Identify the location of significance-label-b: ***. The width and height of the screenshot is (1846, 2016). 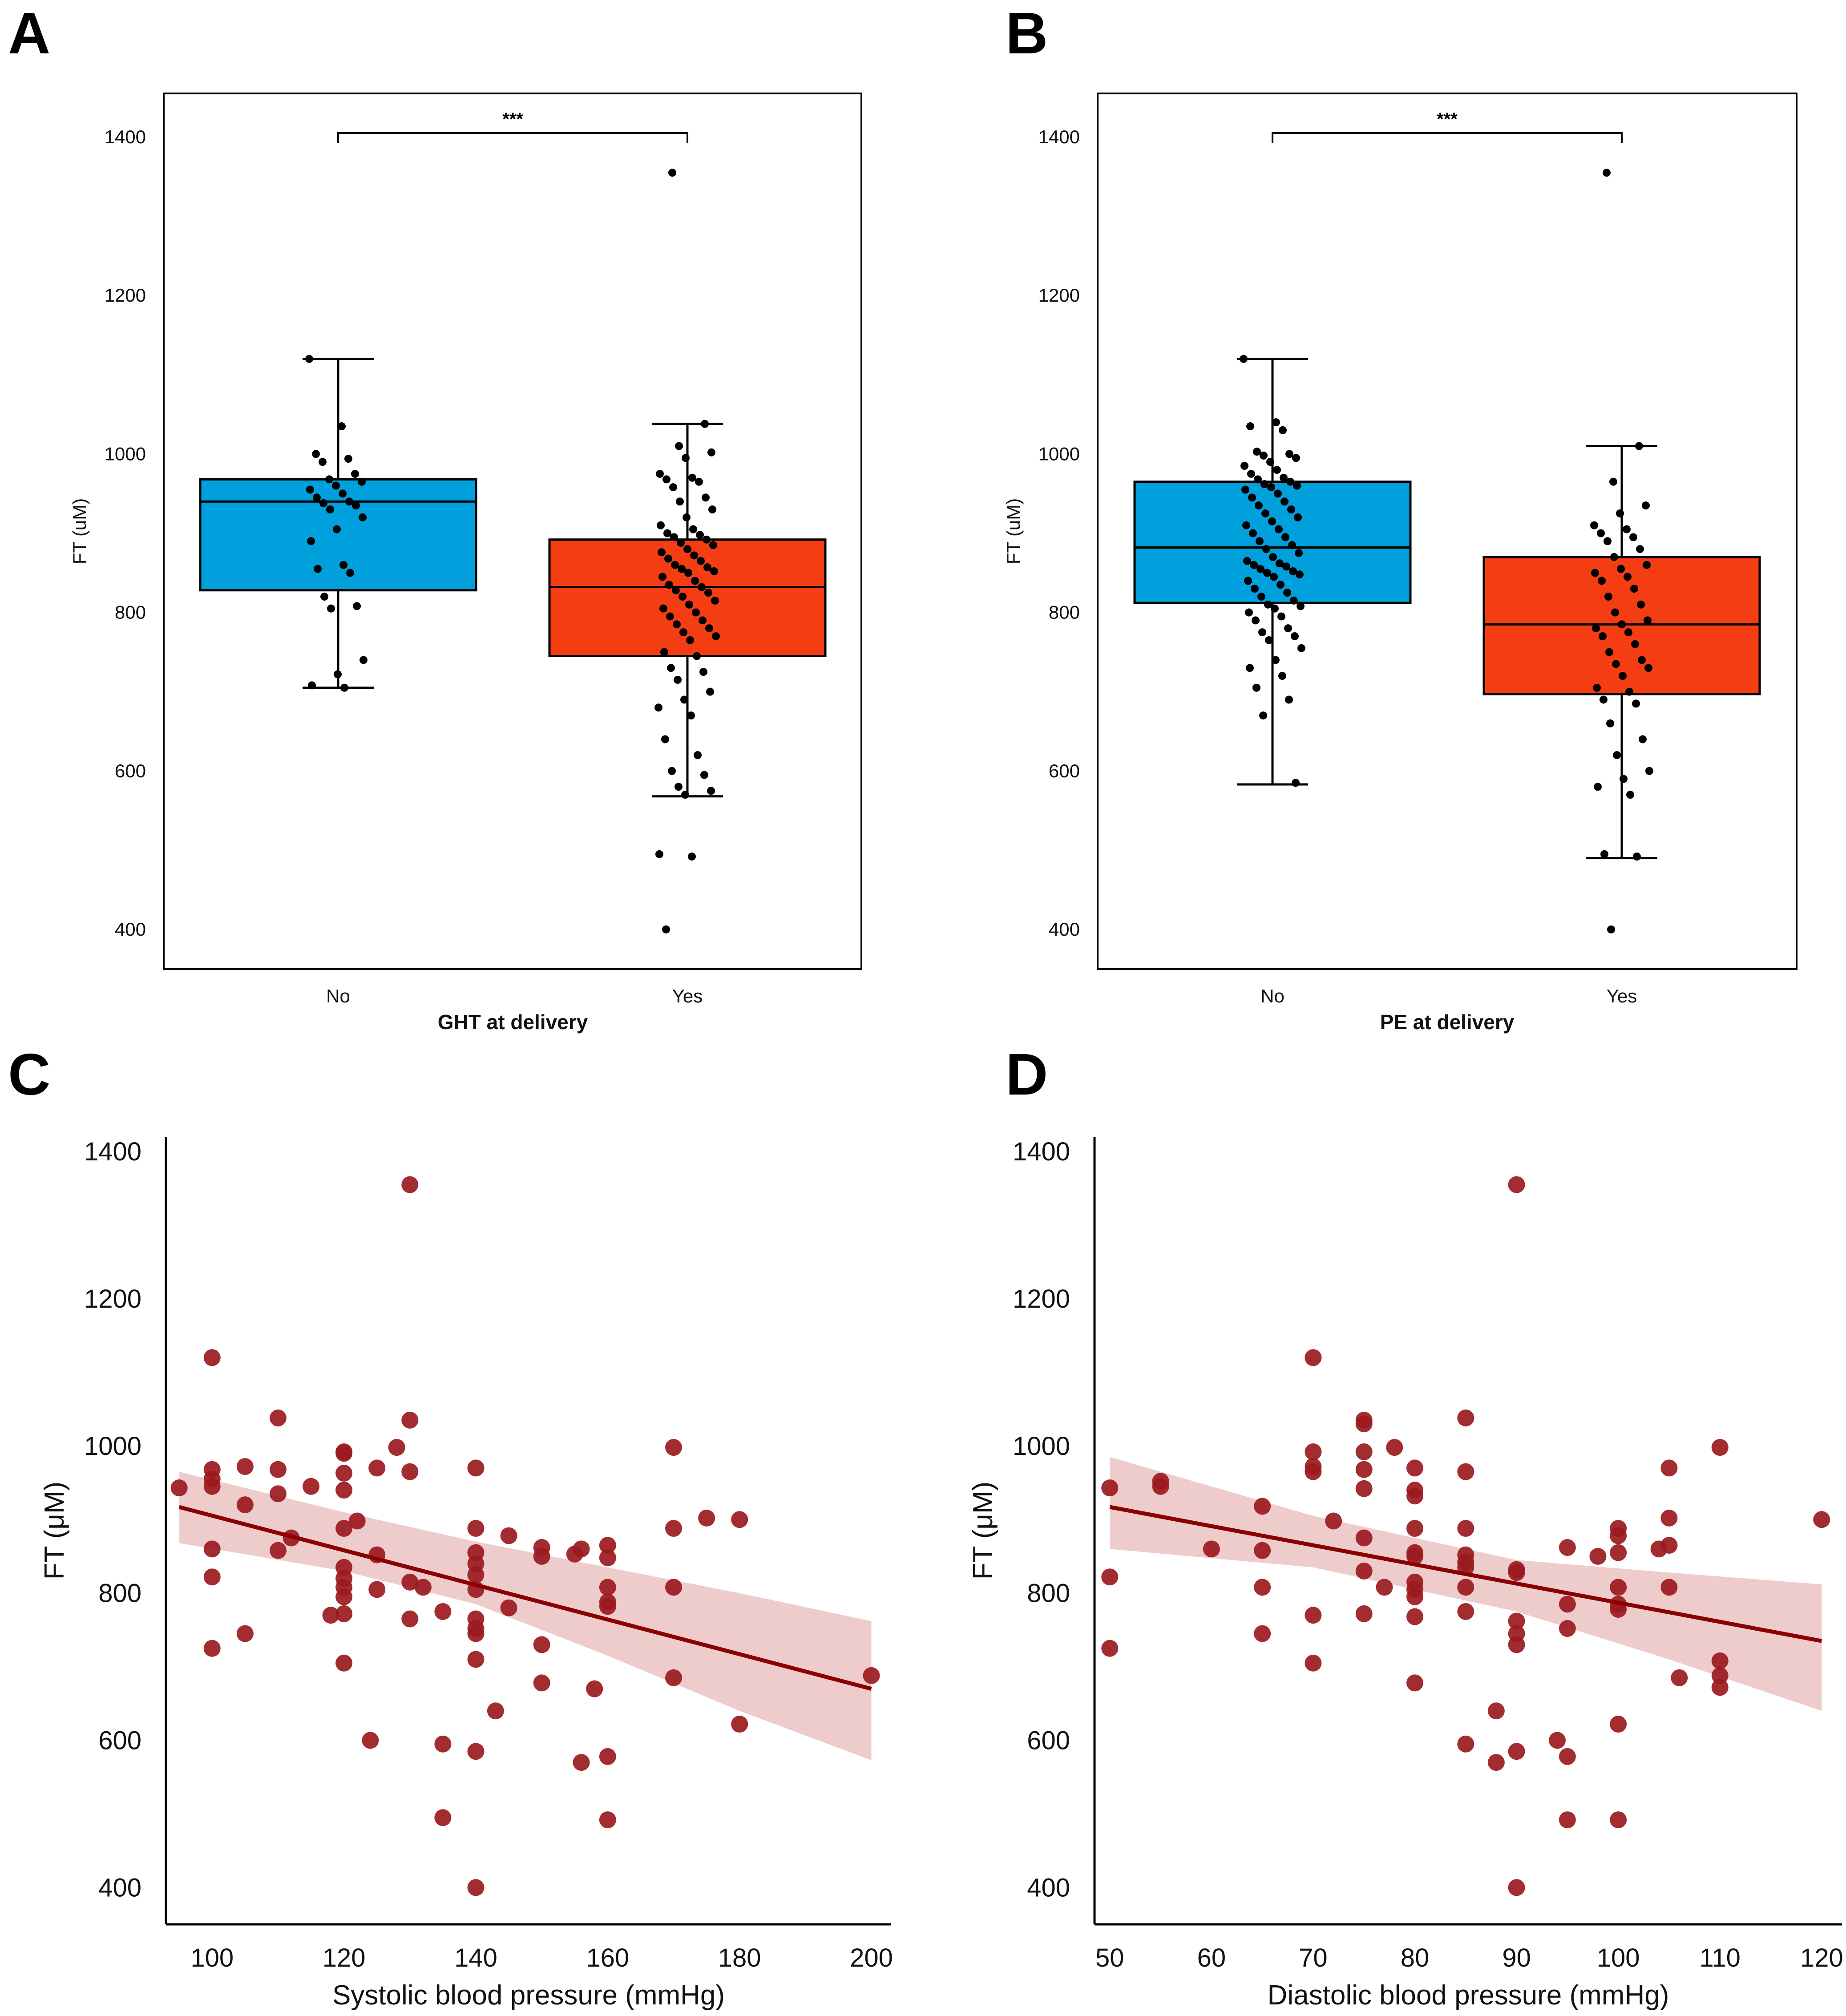
(1447, 119).